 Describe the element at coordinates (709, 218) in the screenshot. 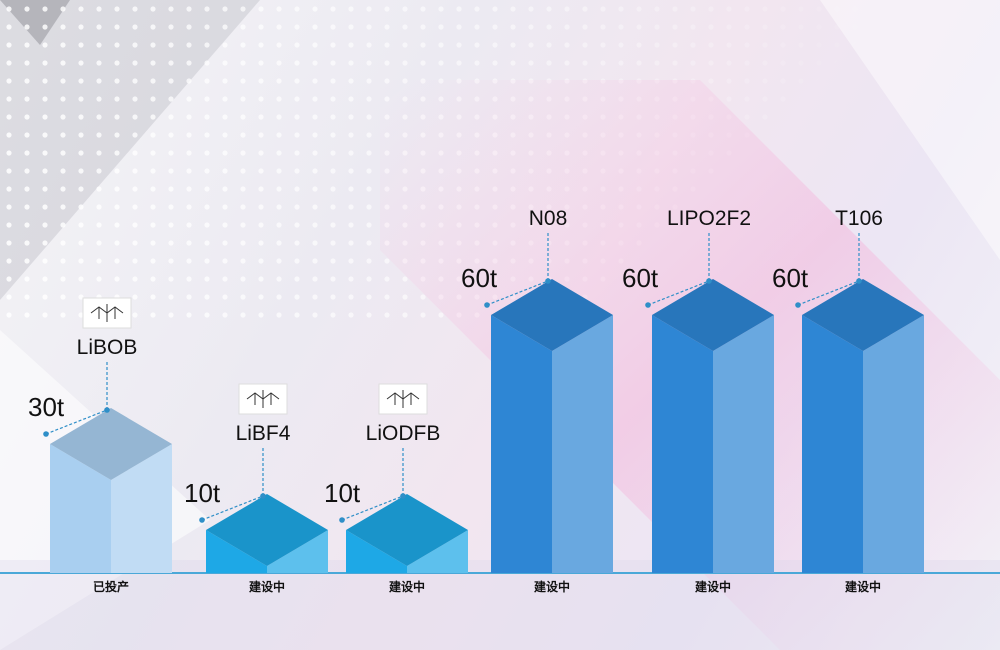

I see `bar-name-label: LIPO2F2` at that location.